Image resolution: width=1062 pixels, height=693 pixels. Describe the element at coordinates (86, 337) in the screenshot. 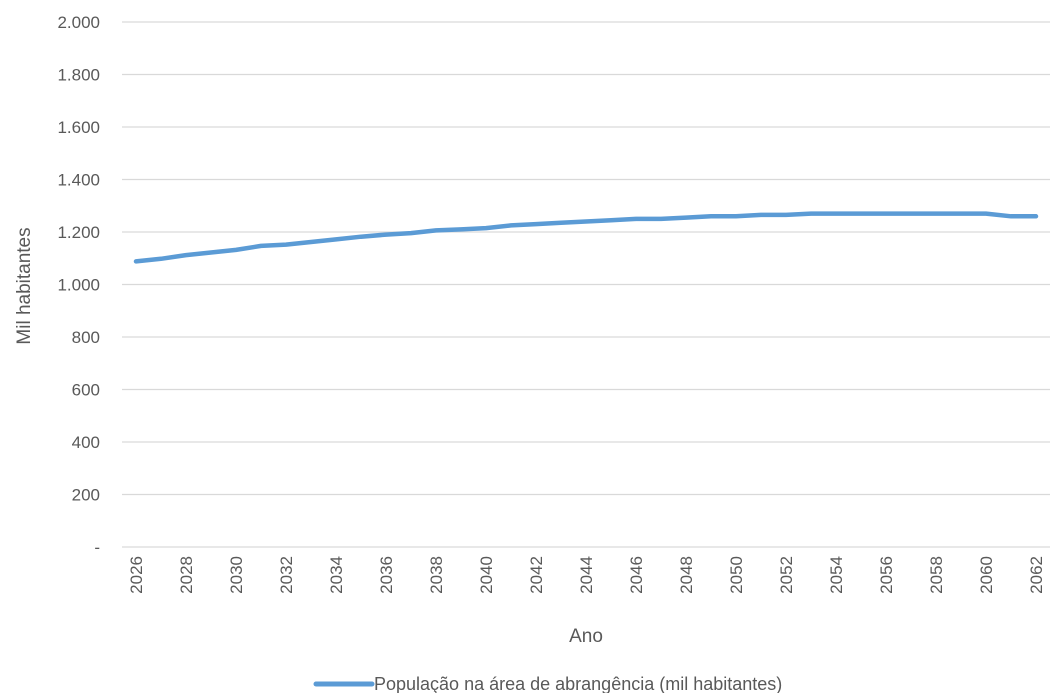

I see `y-tick-label: 800` at that location.